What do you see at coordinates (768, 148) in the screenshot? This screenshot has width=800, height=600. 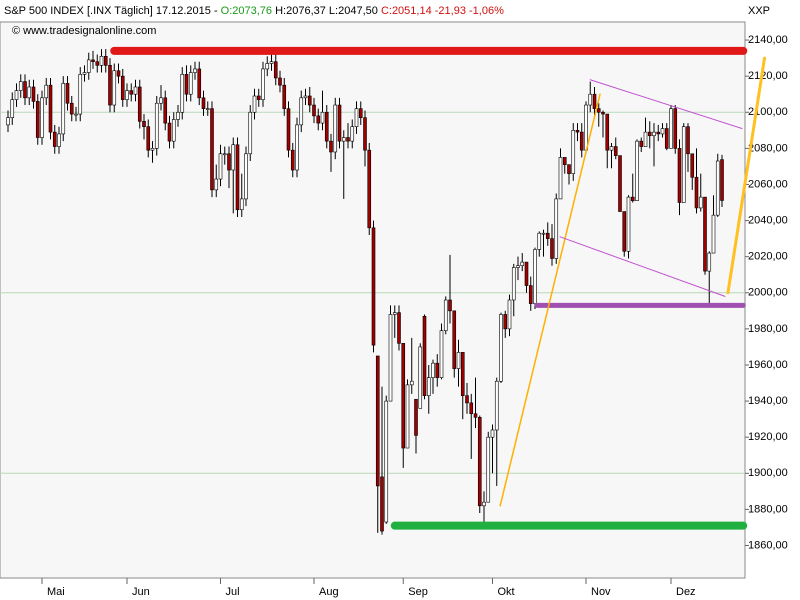 I see `y-tick-label: 2080,00` at bounding box center [768, 148].